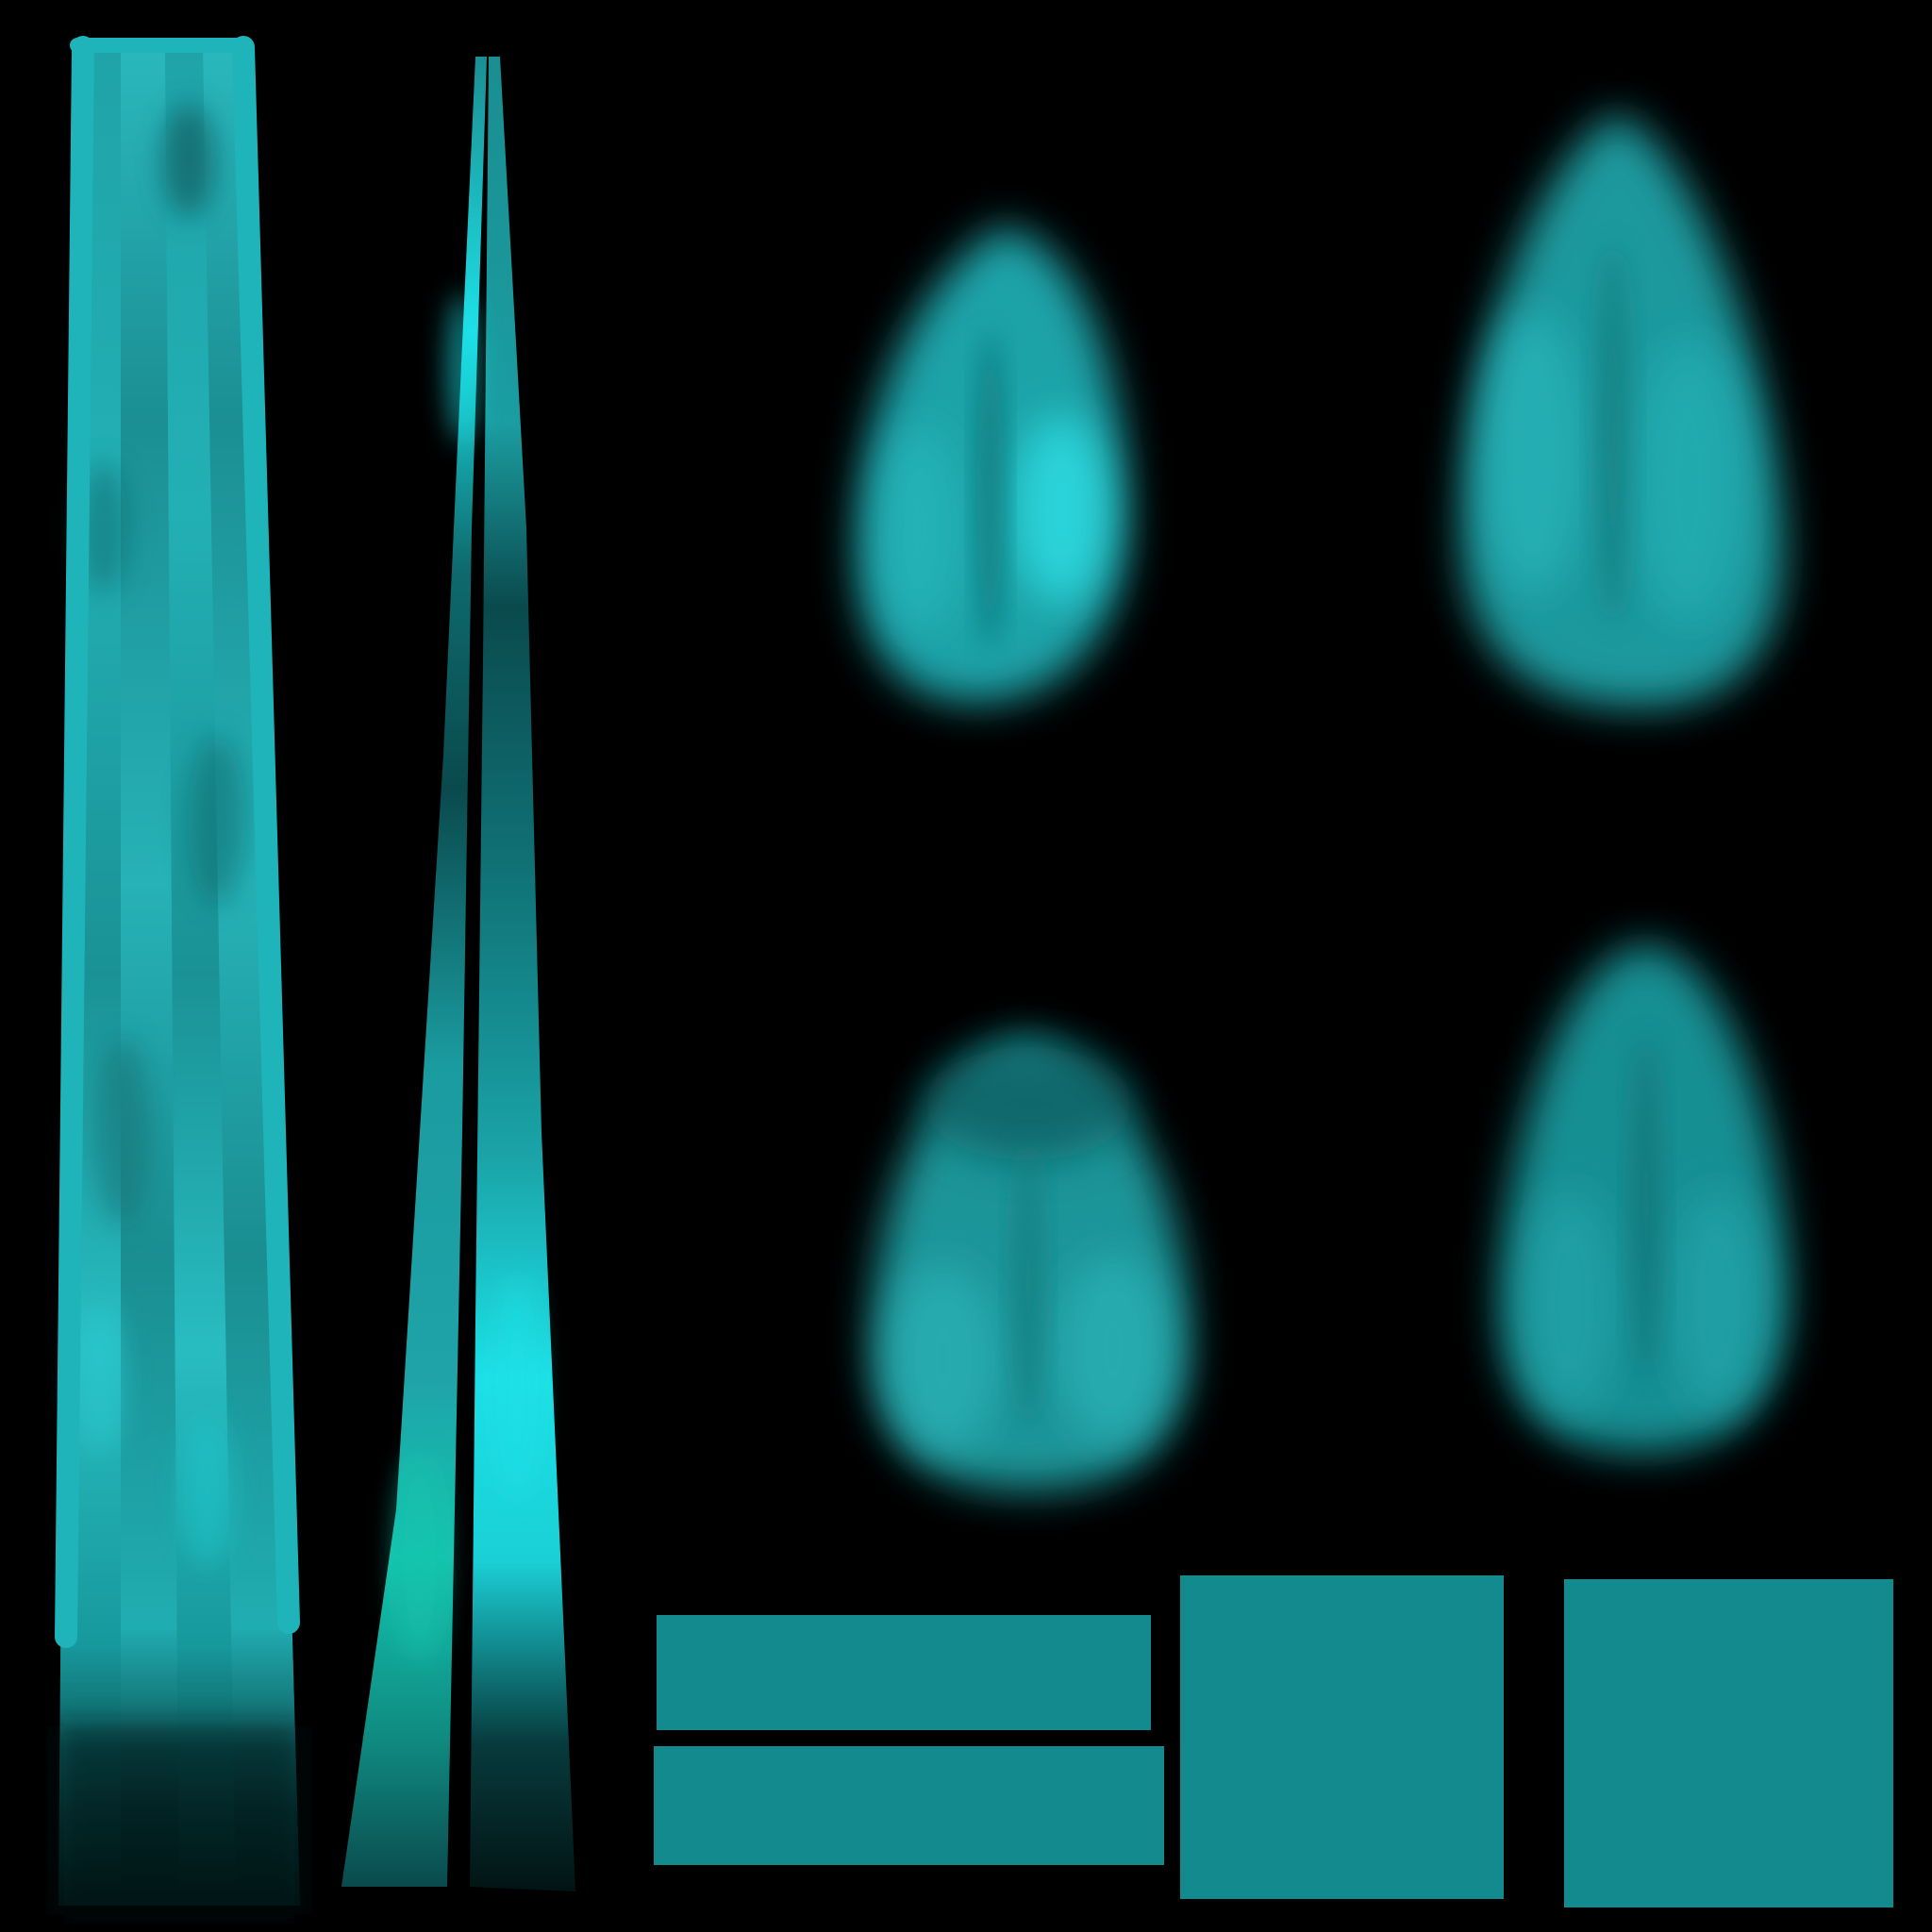 This screenshot has width=1932, height=1932. What do you see at coordinates (1728, 1743) in the screenshot?
I see `square-right` at bounding box center [1728, 1743].